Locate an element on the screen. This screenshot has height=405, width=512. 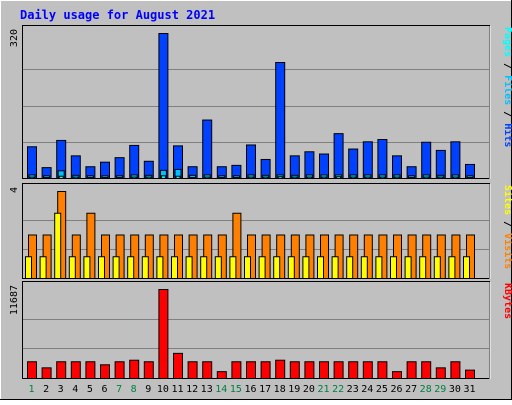
day-label: 10 is located at coordinates (163, 389).